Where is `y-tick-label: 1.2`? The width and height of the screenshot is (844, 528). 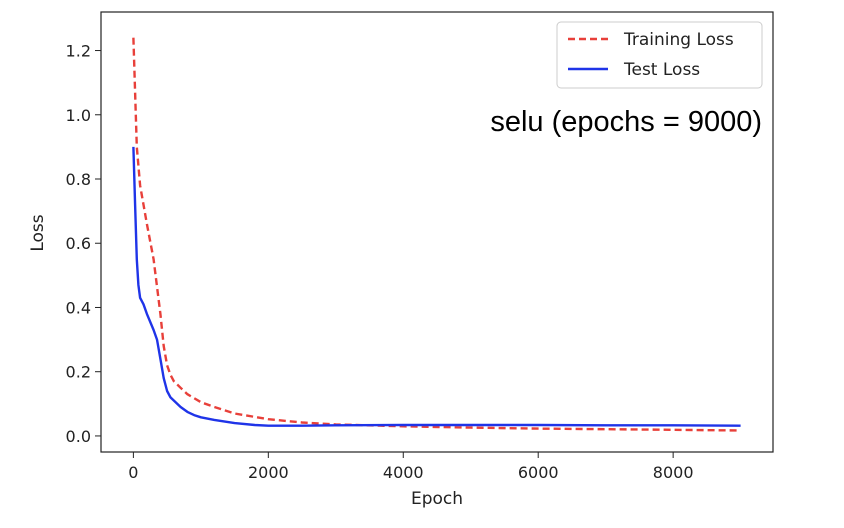
y-tick-label: 1.2 is located at coordinates (78, 51).